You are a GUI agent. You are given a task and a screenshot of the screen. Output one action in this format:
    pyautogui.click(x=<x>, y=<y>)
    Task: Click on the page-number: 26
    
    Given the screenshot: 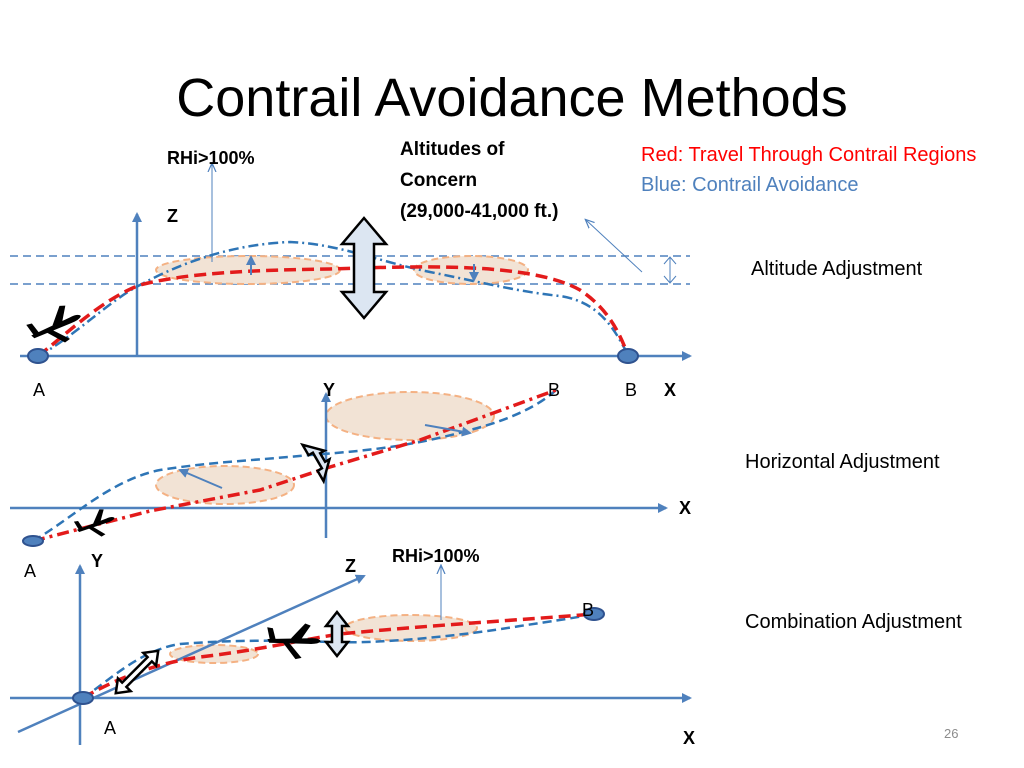 What is the action you would take?
    pyautogui.click(x=951, y=733)
    